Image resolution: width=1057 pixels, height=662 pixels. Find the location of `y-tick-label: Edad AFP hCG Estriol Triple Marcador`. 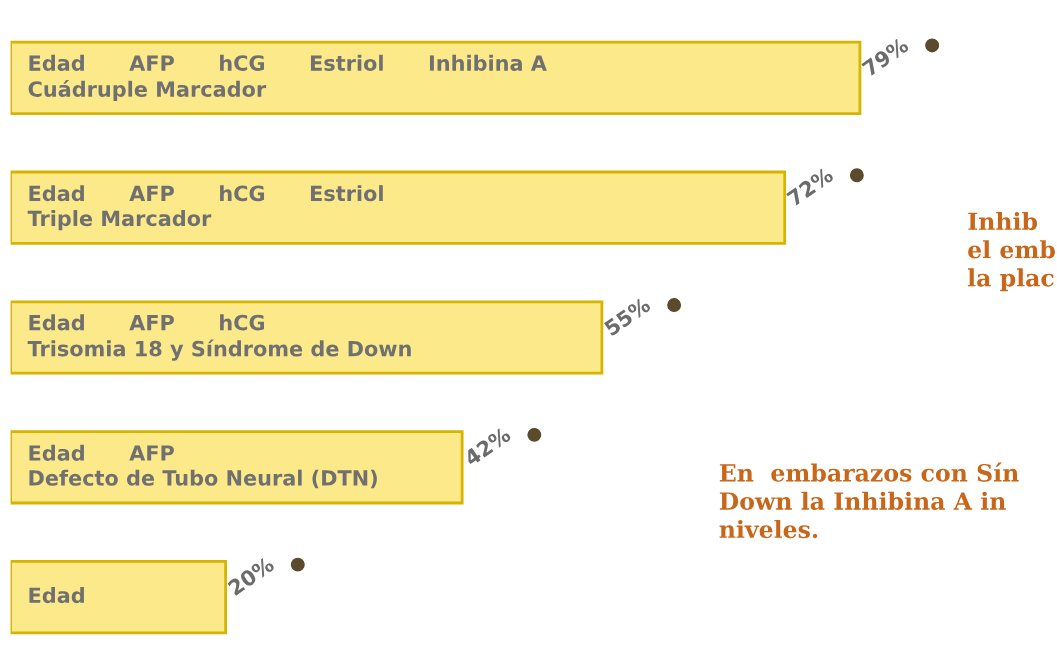

y-tick-label: Edad AFP hCG Estriol Triple Marcador is located at coordinates (205, 208).